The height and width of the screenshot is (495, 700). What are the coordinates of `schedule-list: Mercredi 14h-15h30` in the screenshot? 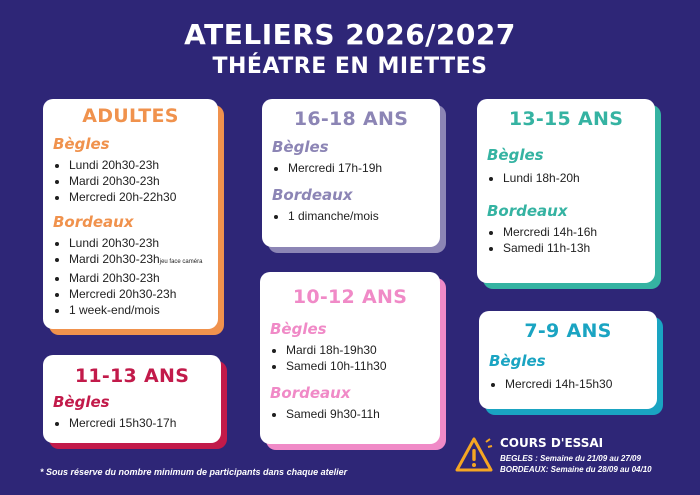 It's located at (568, 384).